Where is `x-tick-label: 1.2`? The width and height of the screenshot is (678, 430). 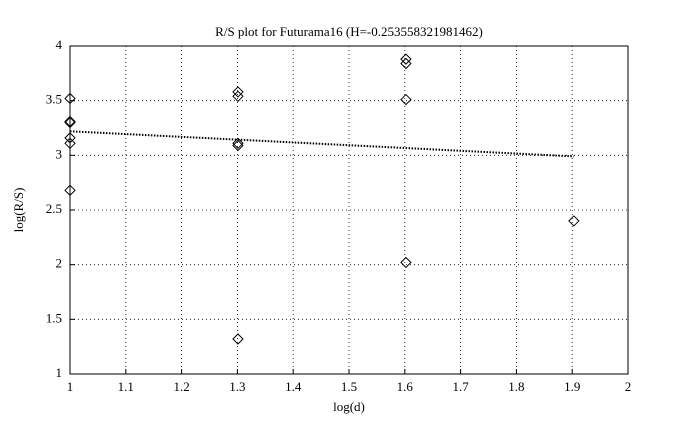
x-tick-label: 1.2 is located at coordinates (181, 386).